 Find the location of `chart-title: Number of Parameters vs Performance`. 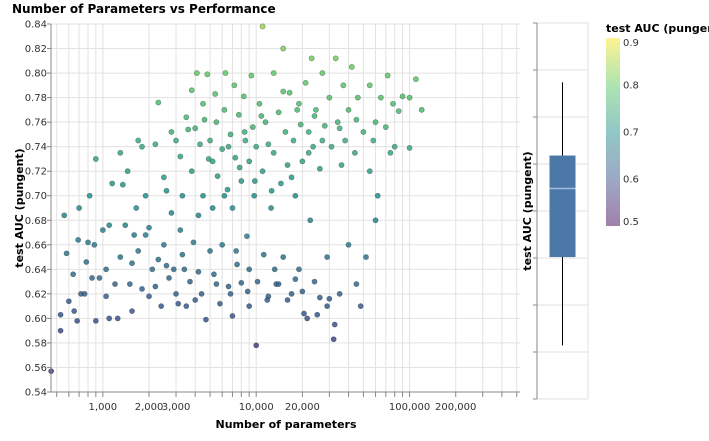

chart-title: Number of Parameters vs Performance is located at coordinates (144, 9).